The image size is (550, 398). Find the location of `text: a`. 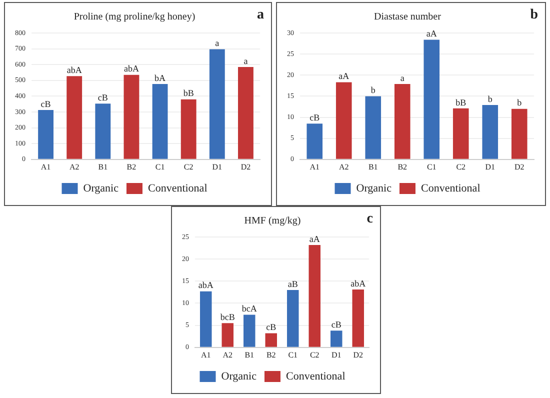

text: a is located at coordinates (260, 15).